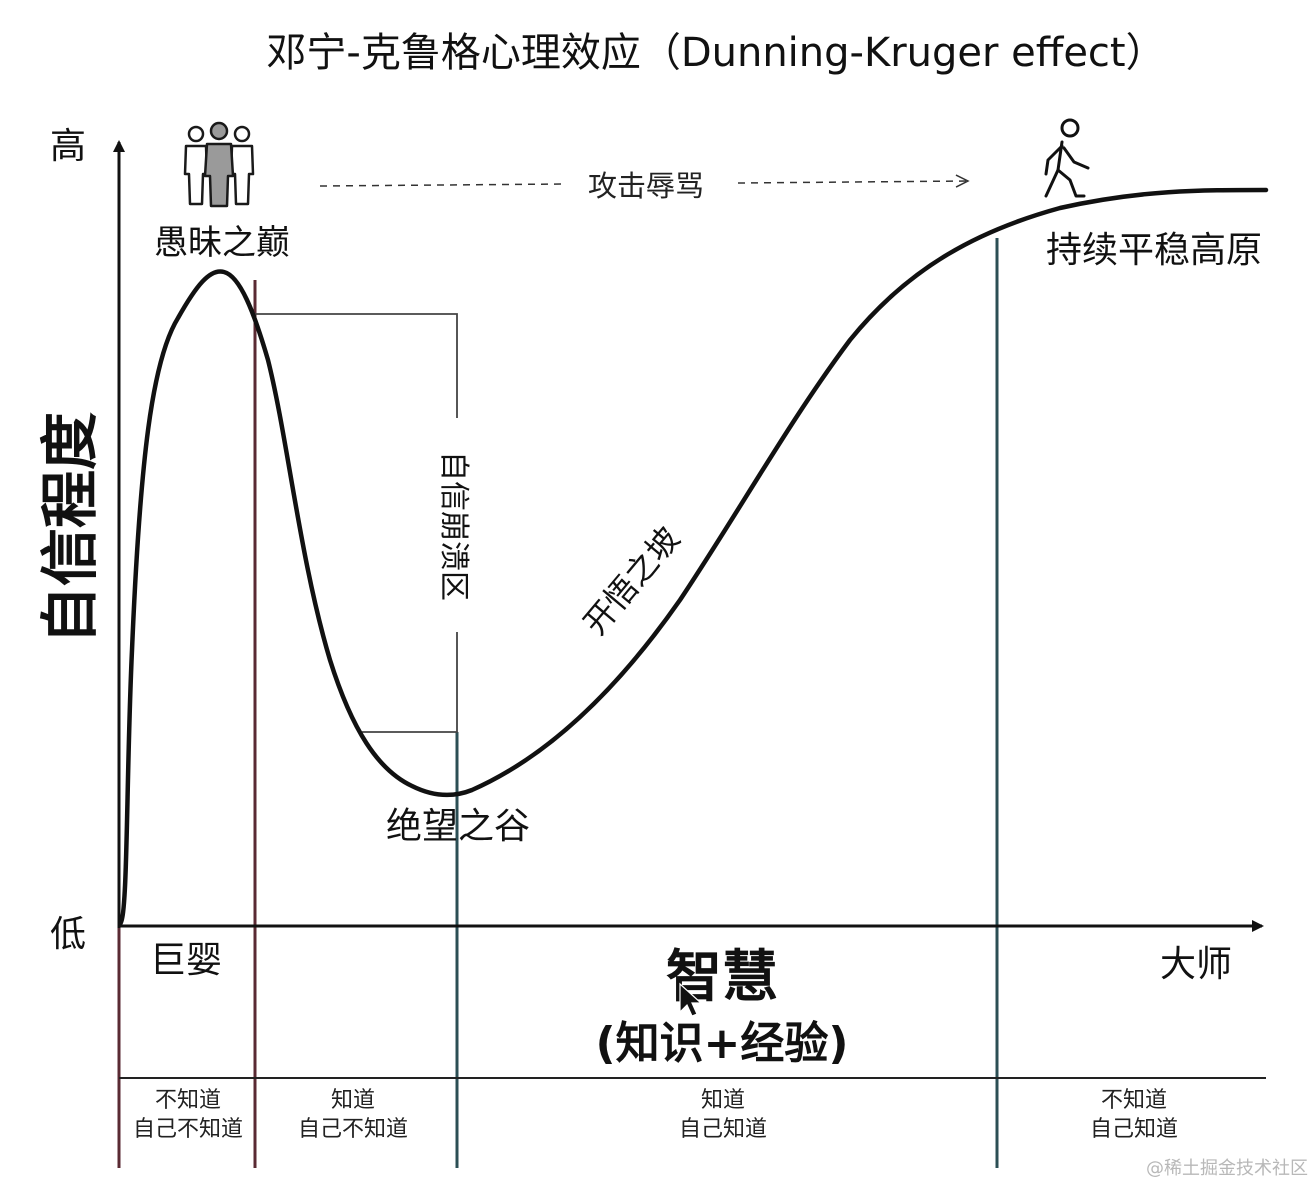 This screenshot has width=1316, height=1188. What do you see at coordinates (353, 1129) in the screenshot?
I see `stage-2-line2: 自己不知道` at bounding box center [353, 1129].